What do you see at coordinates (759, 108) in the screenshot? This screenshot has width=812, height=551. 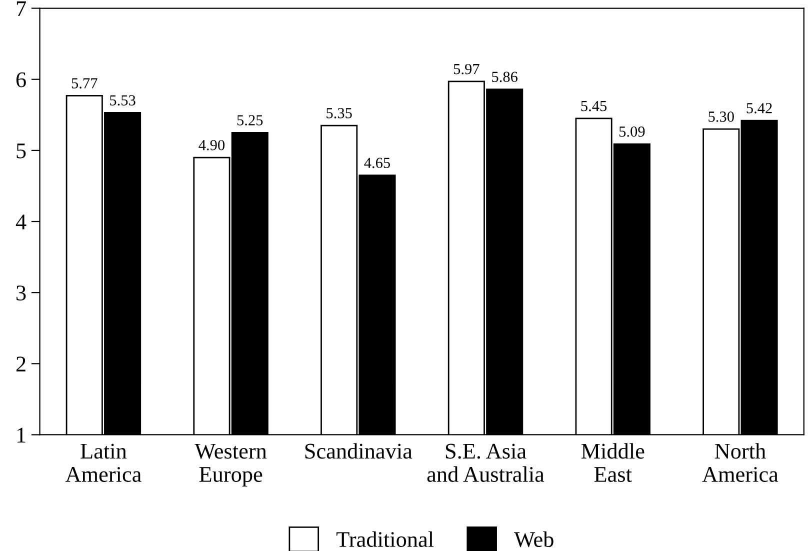 I see `data-label: 5.42` at bounding box center [759, 108].